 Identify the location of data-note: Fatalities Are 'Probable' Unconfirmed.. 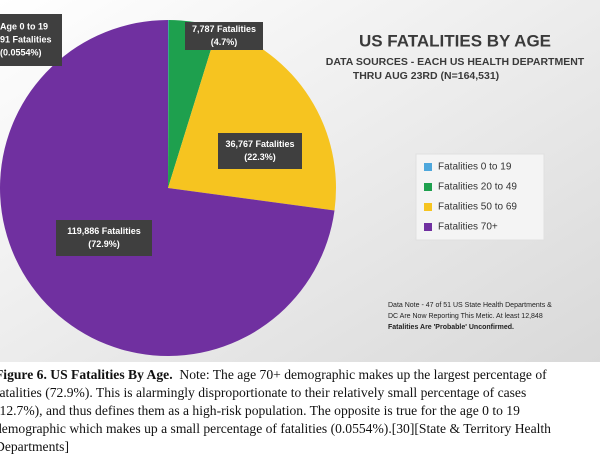
(451, 327).